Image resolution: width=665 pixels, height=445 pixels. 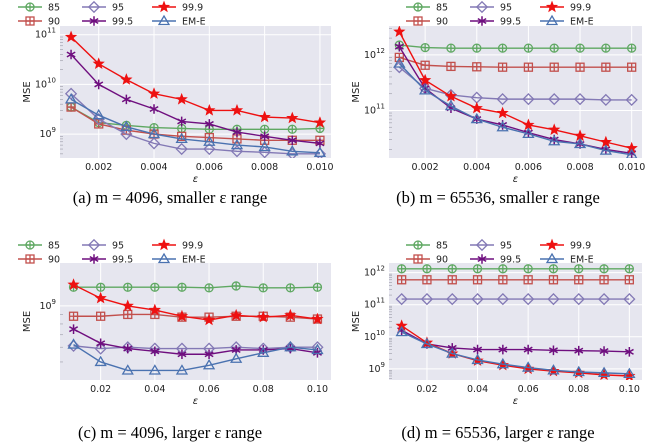 I want to click on legend-label: 99.5, so click(x=510, y=22).